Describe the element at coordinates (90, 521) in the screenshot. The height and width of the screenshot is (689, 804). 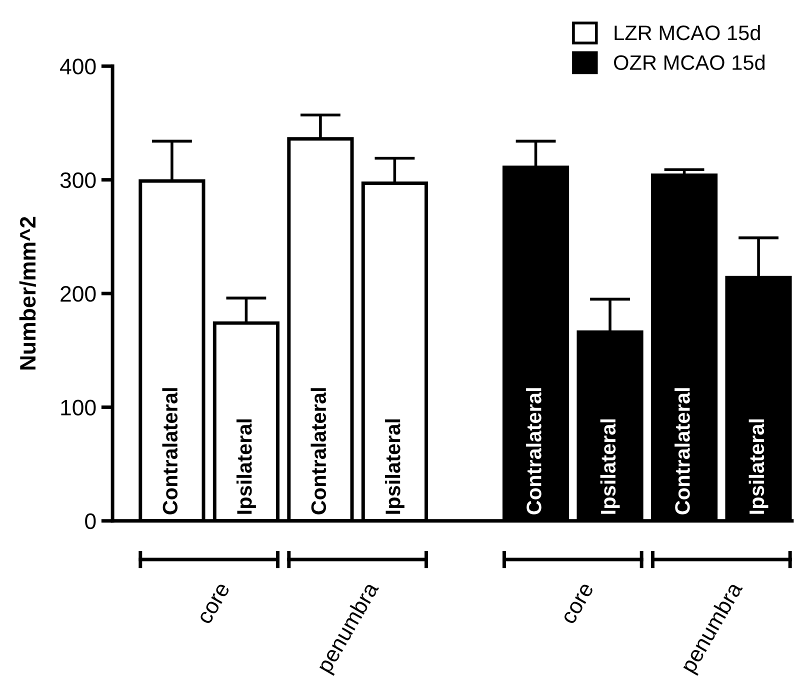
I see `y-tick-label: 0` at that location.